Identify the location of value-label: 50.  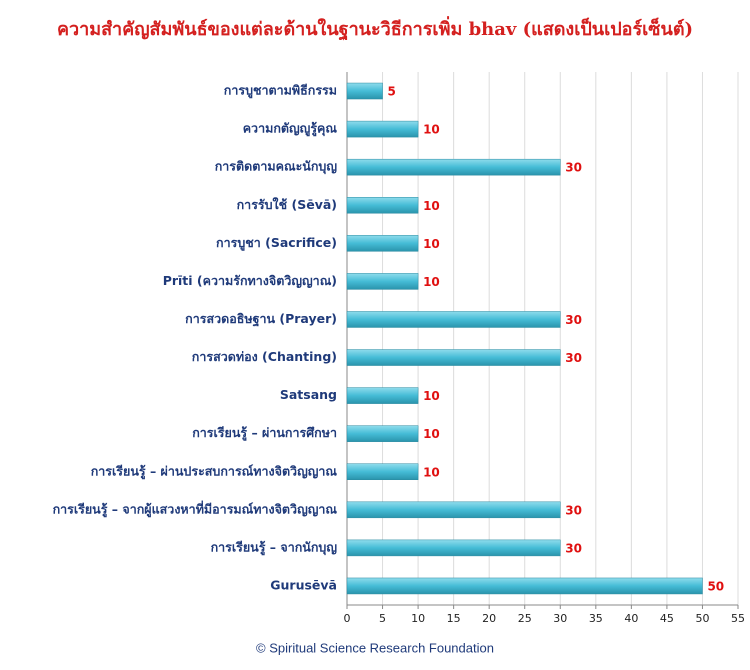
(715, 586).